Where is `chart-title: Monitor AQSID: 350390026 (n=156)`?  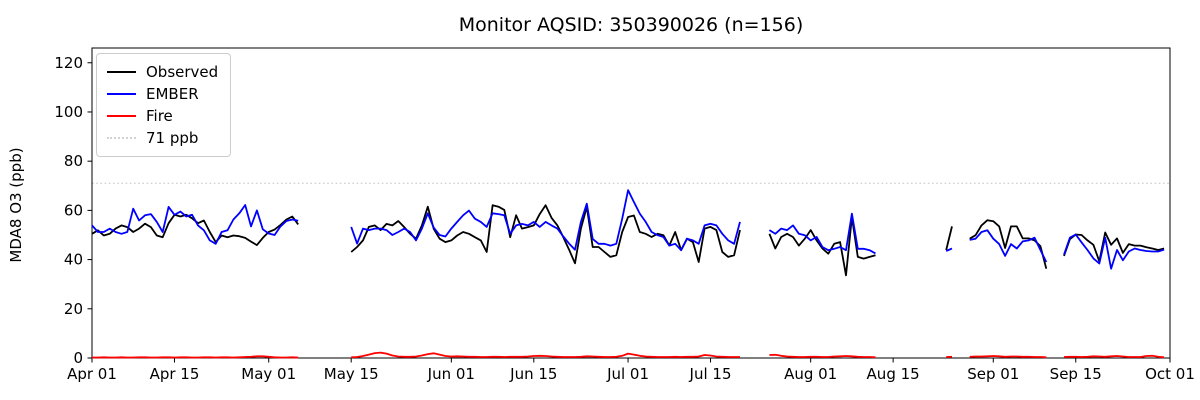
chart-title: Monitor AQSID: 350390026 (n=156) is located at coordinates (631, 25).